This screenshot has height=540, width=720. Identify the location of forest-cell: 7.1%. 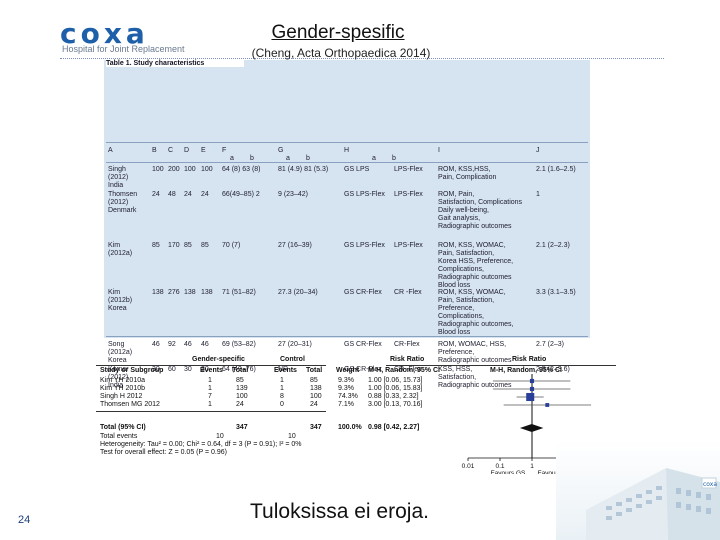
(346, 404).